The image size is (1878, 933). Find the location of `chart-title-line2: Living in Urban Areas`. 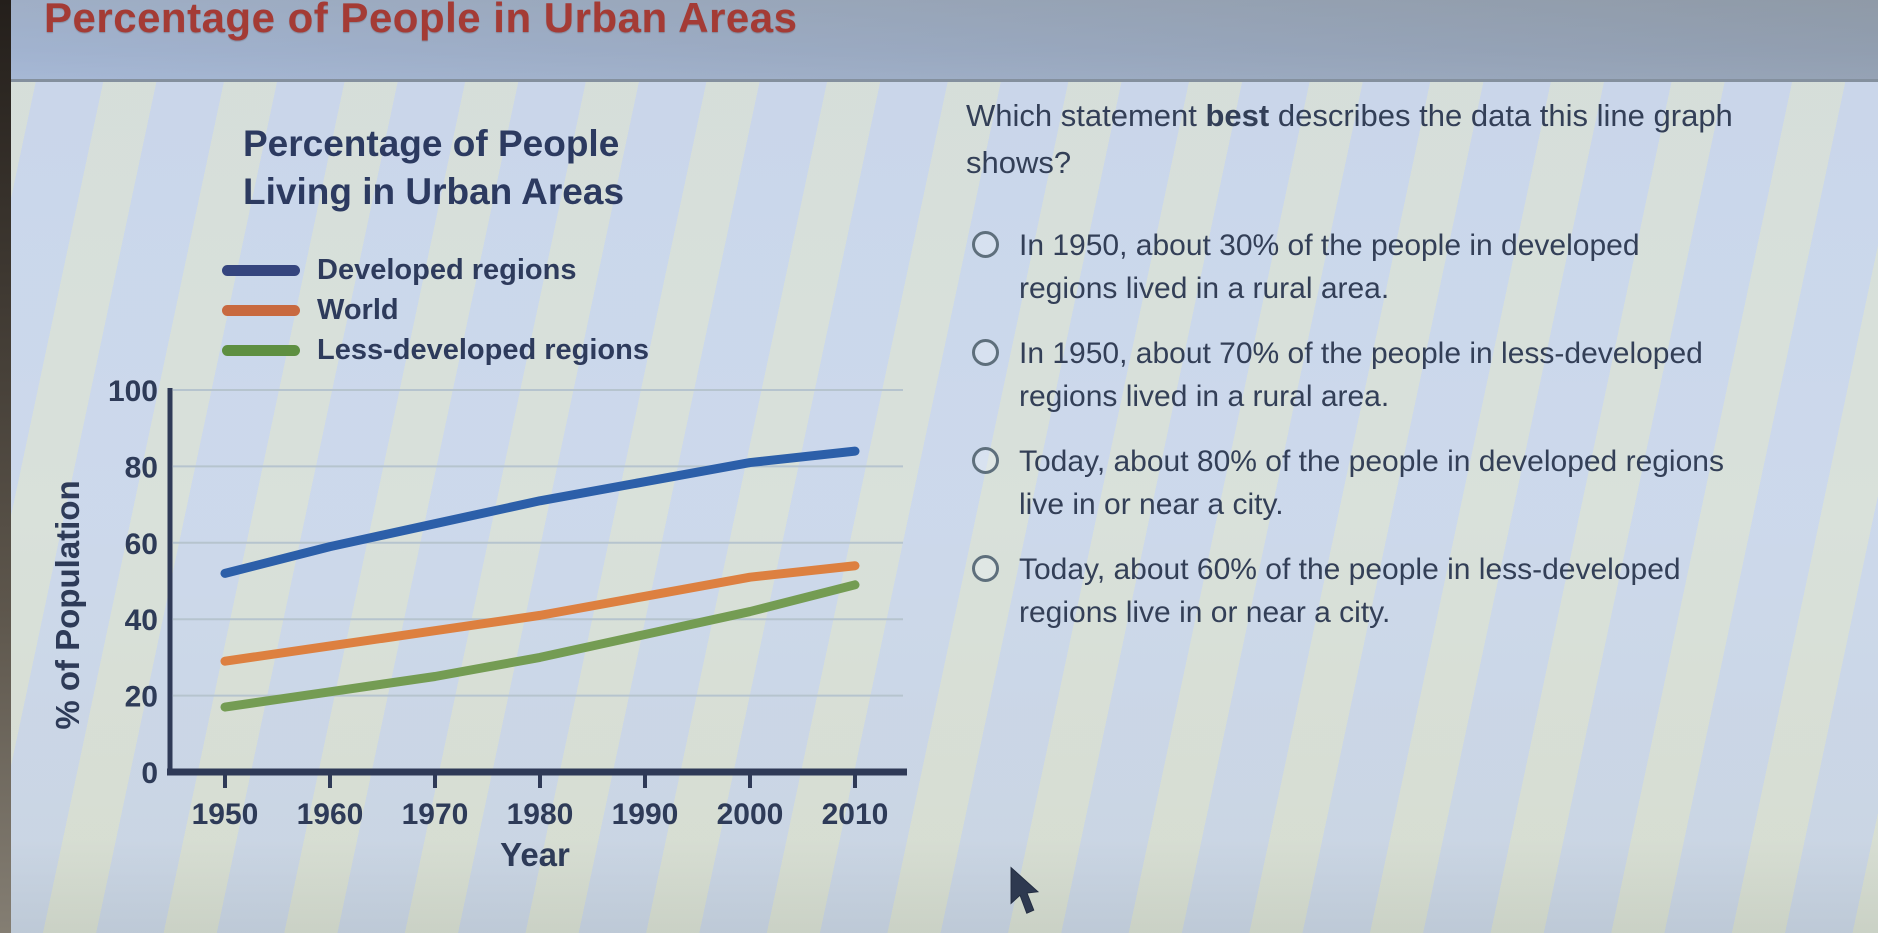

chart-title-line2: Living in Urban Areas is located at coordinates (434, 191).